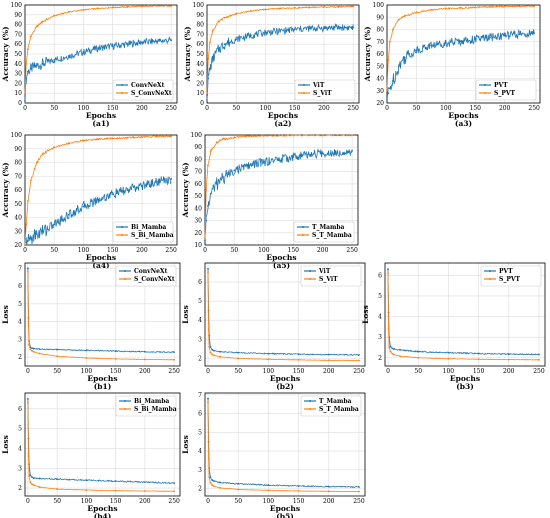 Image resolution: width=550 pixels, height=518 pixels. Describe the element at coordinates (380, 317) in the screenshot. I see `y-tick-label: 4` at that location.